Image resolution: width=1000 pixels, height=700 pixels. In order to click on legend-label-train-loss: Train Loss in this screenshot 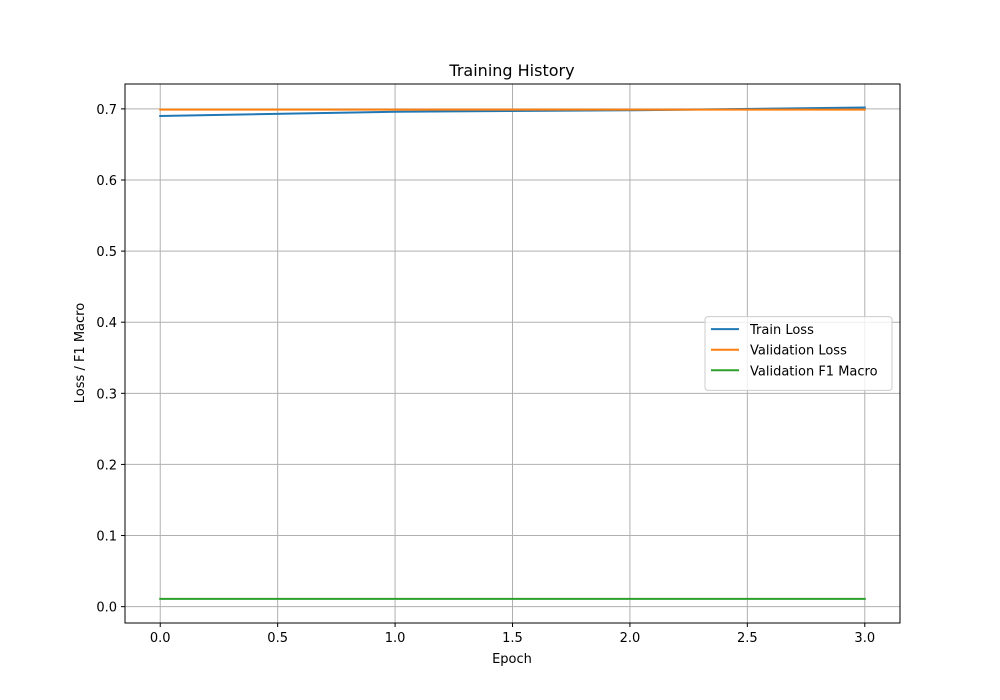, I will do `click(781, 330)`.